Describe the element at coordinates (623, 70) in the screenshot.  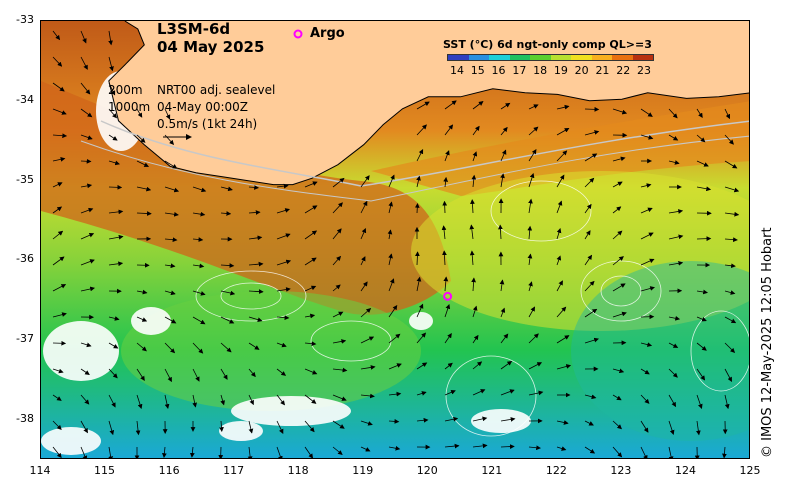
I see `colorbar-tick-label: 22` at that location.